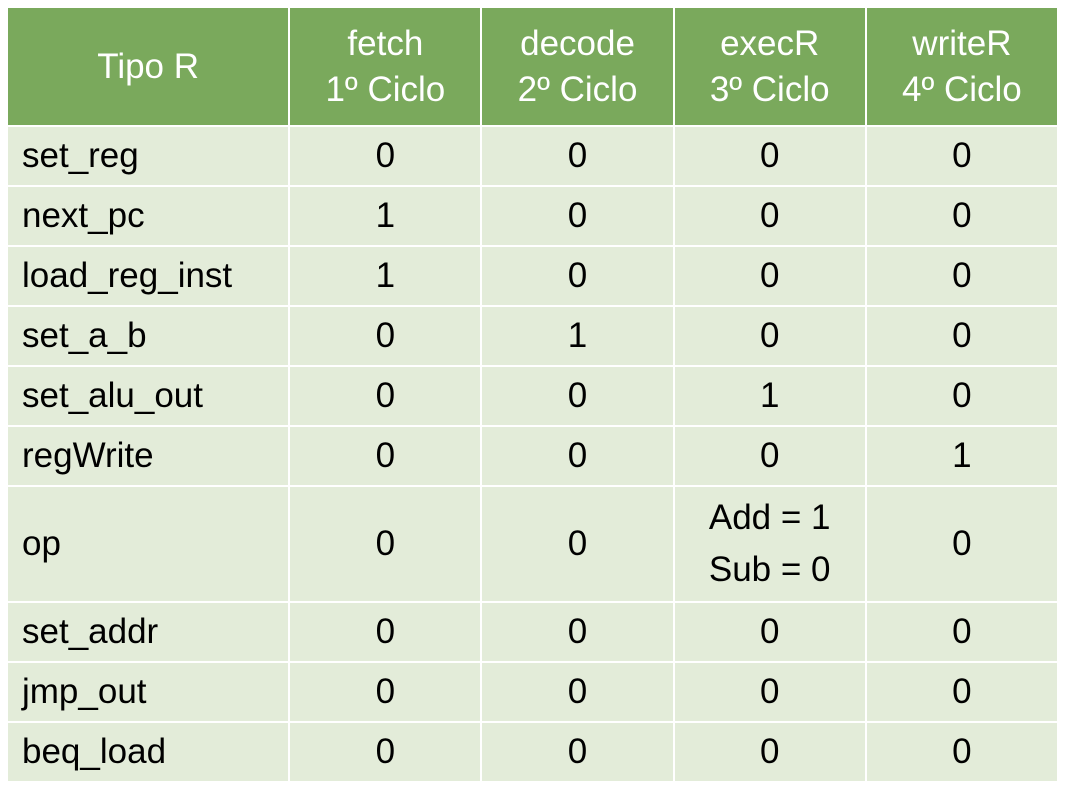 This screenshot has width=1066, height=812. What do you see at coordinates (385, 43) in the screenshot?
I see `column-name: fetch` at bounding box center [385, 43].